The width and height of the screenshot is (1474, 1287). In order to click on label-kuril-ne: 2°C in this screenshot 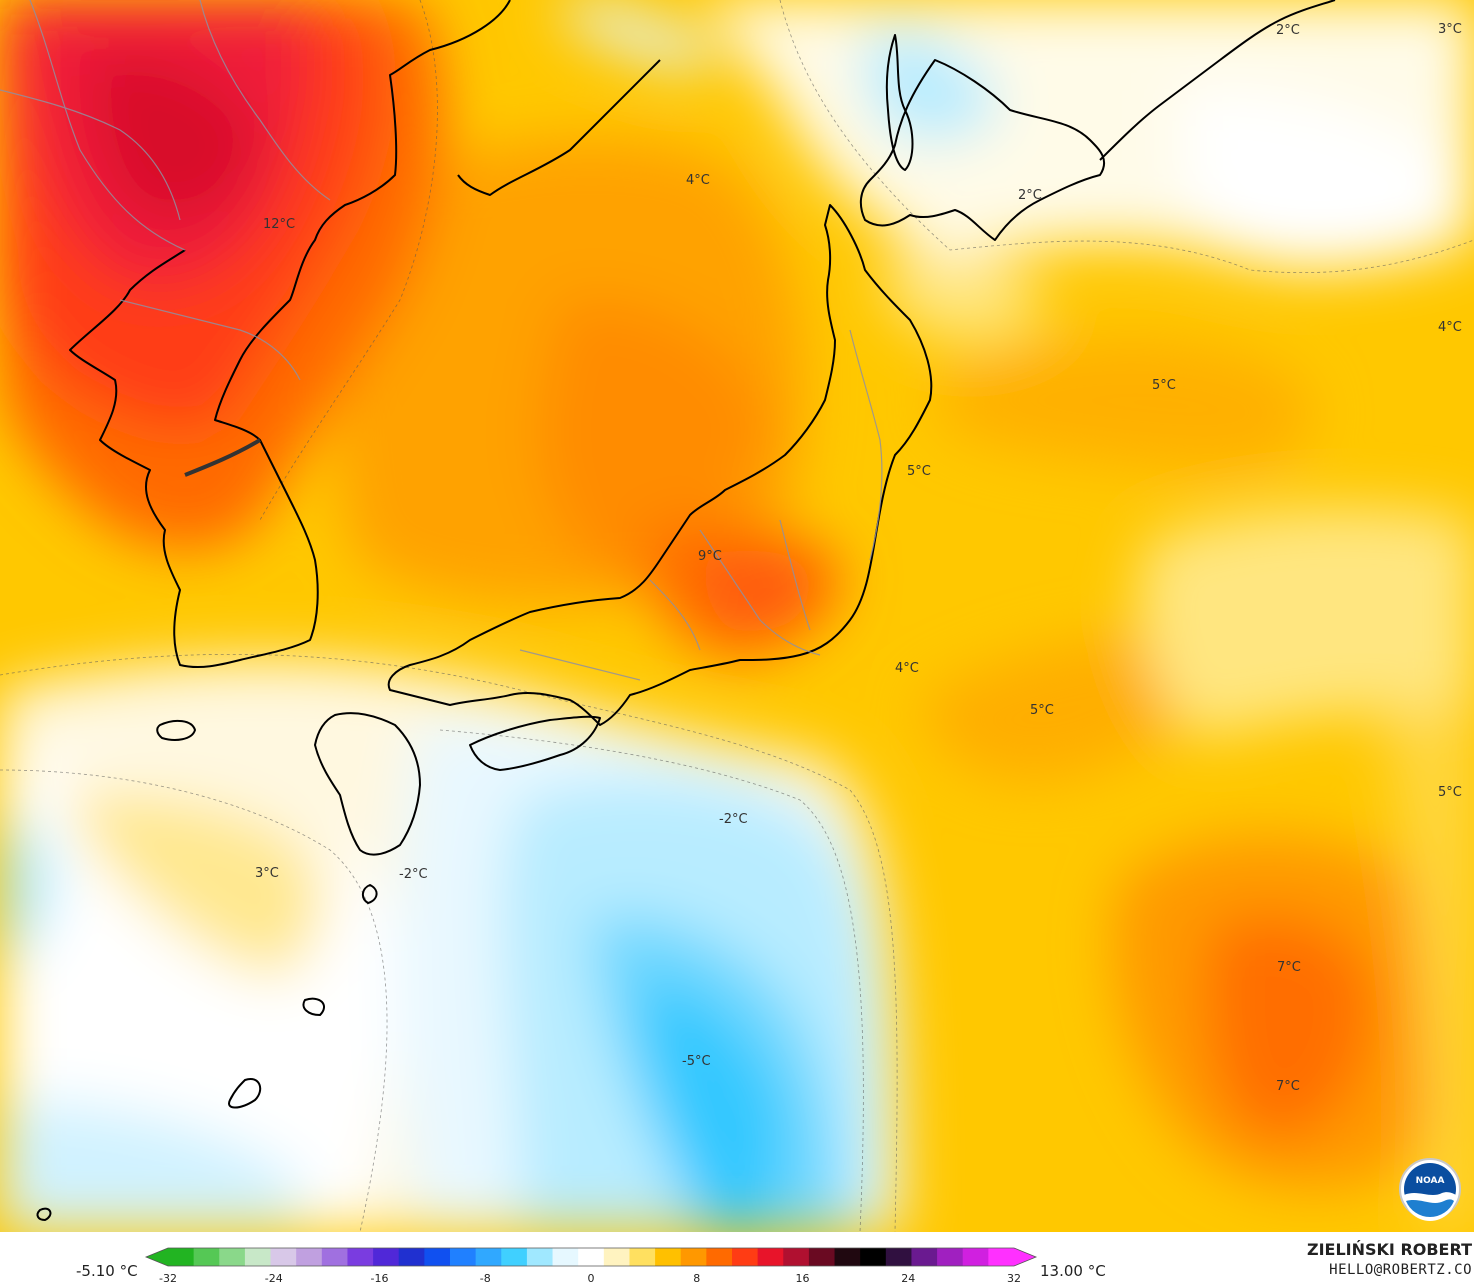, I will do `click(1288, 30)`.